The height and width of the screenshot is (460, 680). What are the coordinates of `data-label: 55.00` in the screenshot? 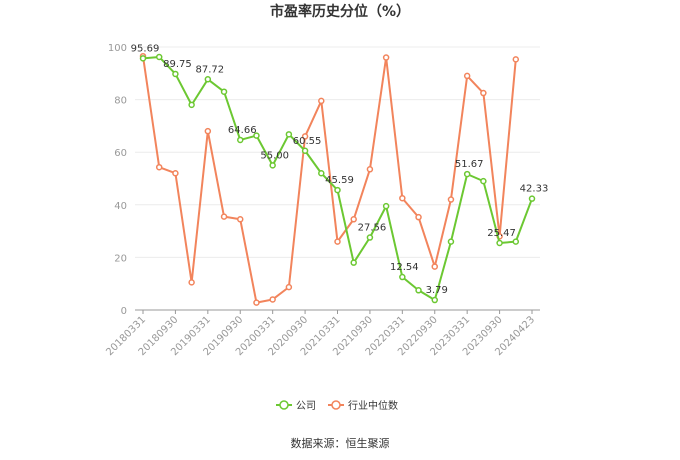 It's located at (274, 155).